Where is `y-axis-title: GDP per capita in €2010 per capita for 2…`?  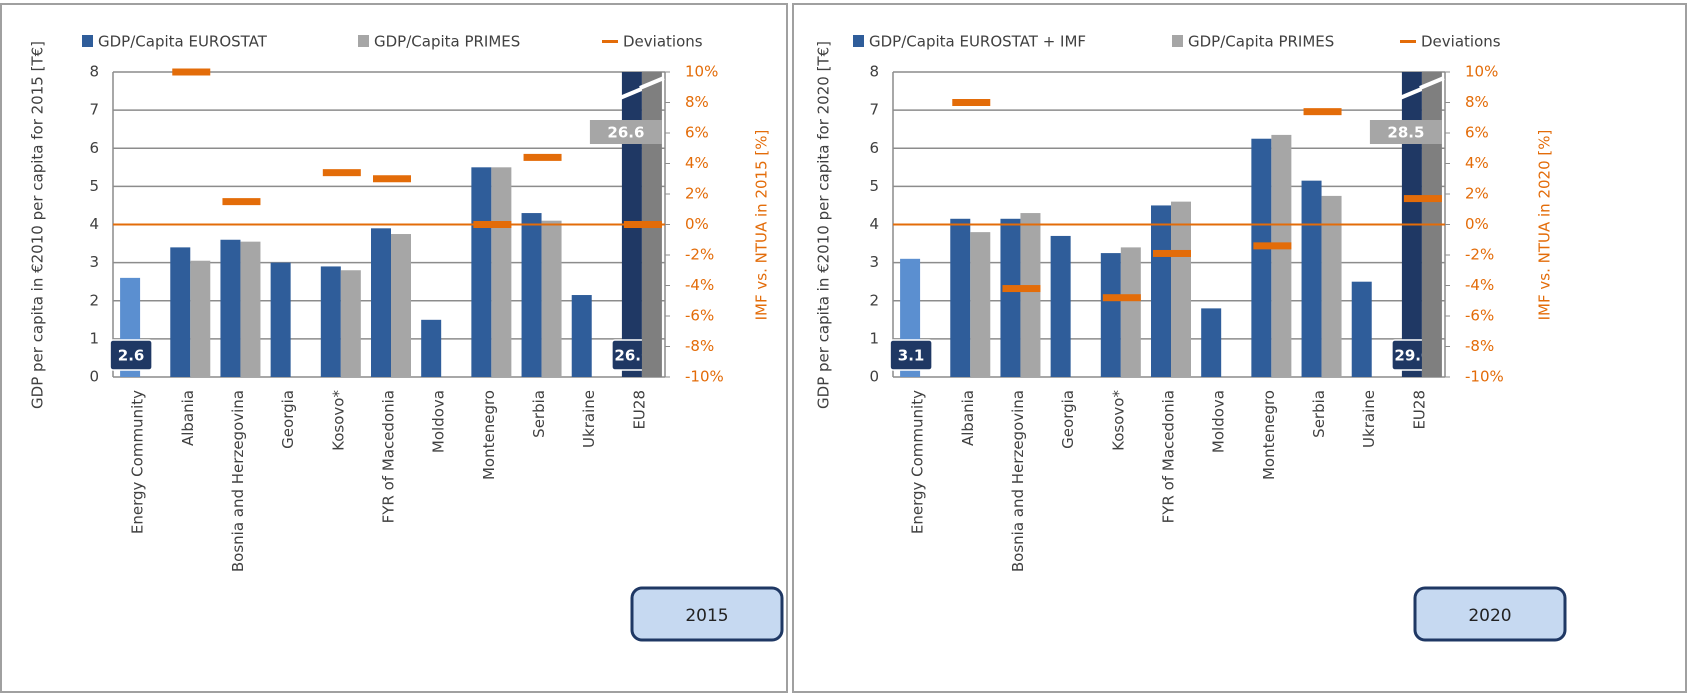
y-axis-title: GDP per capita in €2010 per capita for 2… is located at coordinates (38, 225).